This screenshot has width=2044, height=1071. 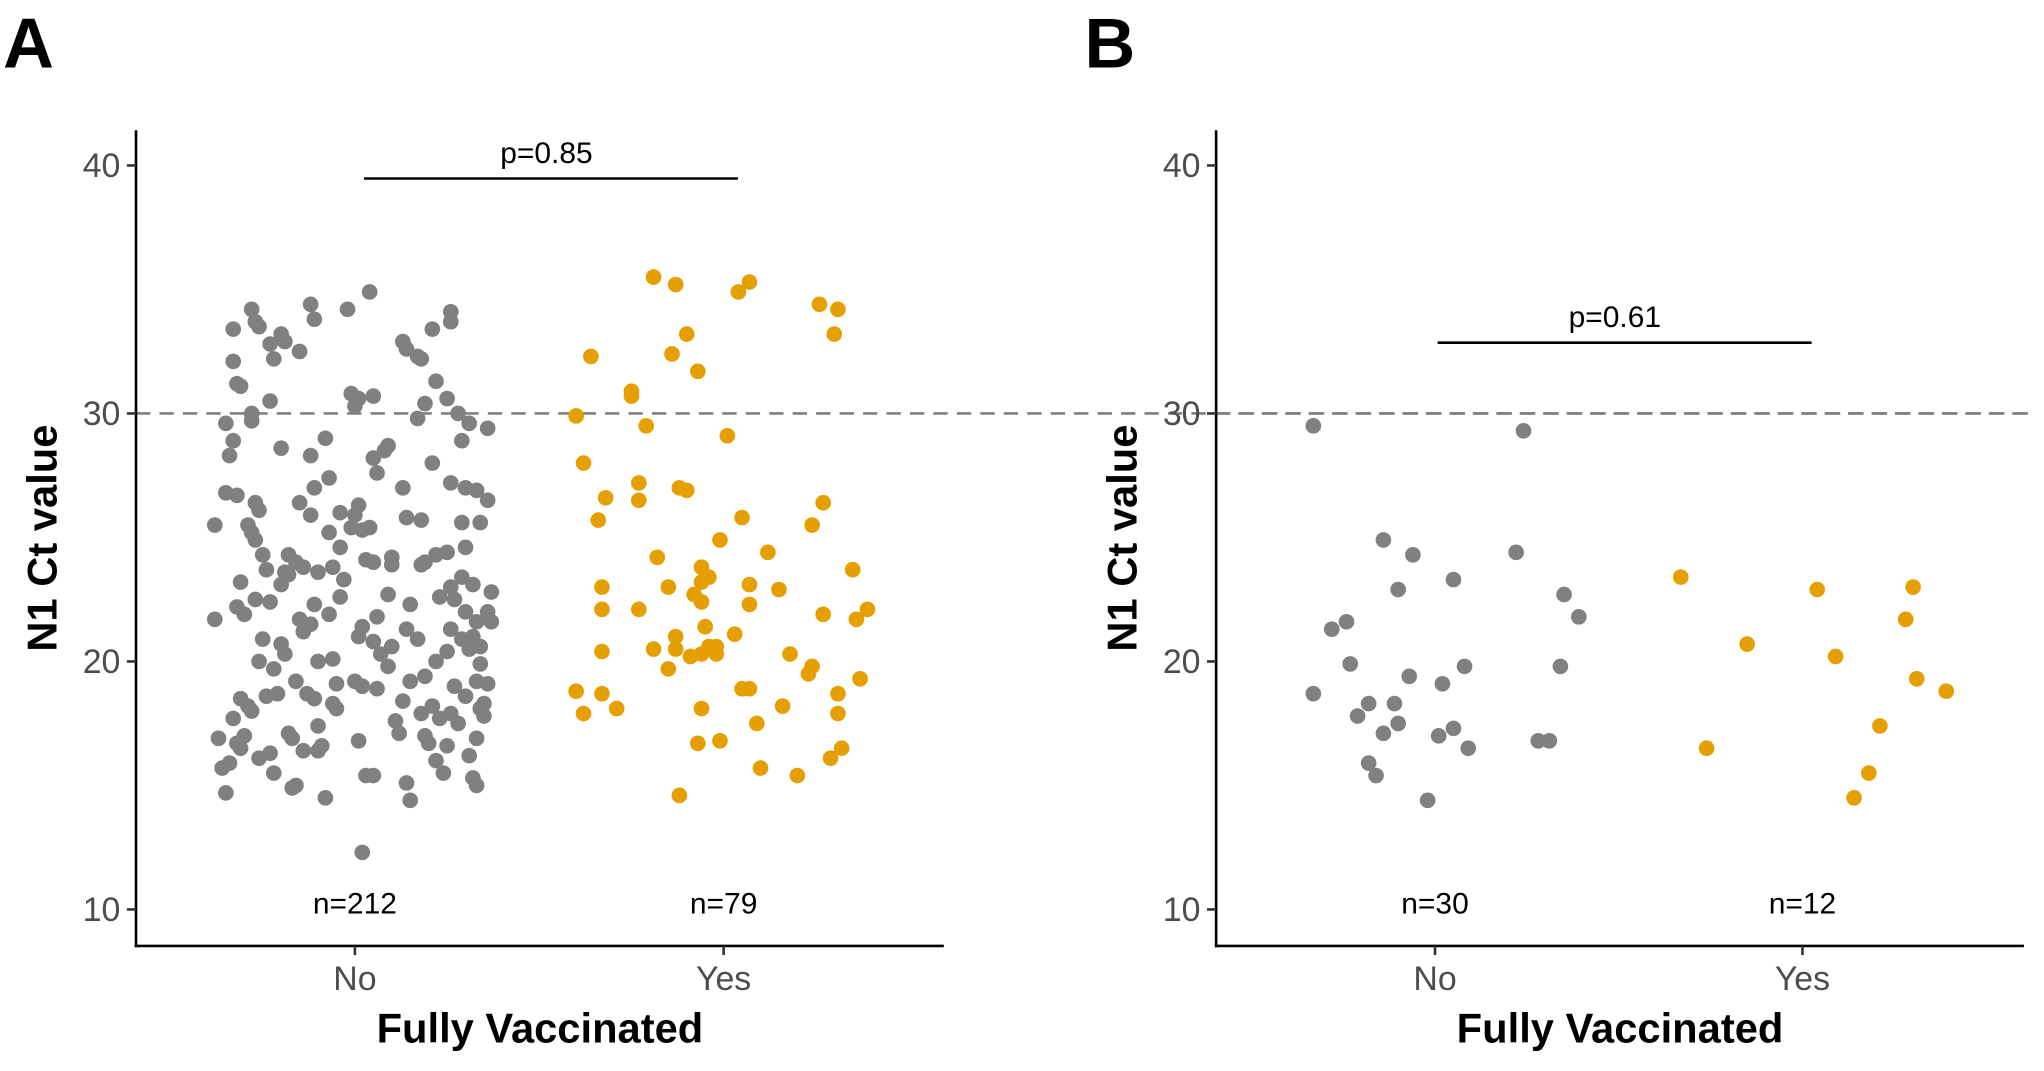 I want to click on x-tick-label-yes: Yes, so click(x=1802, y=979).